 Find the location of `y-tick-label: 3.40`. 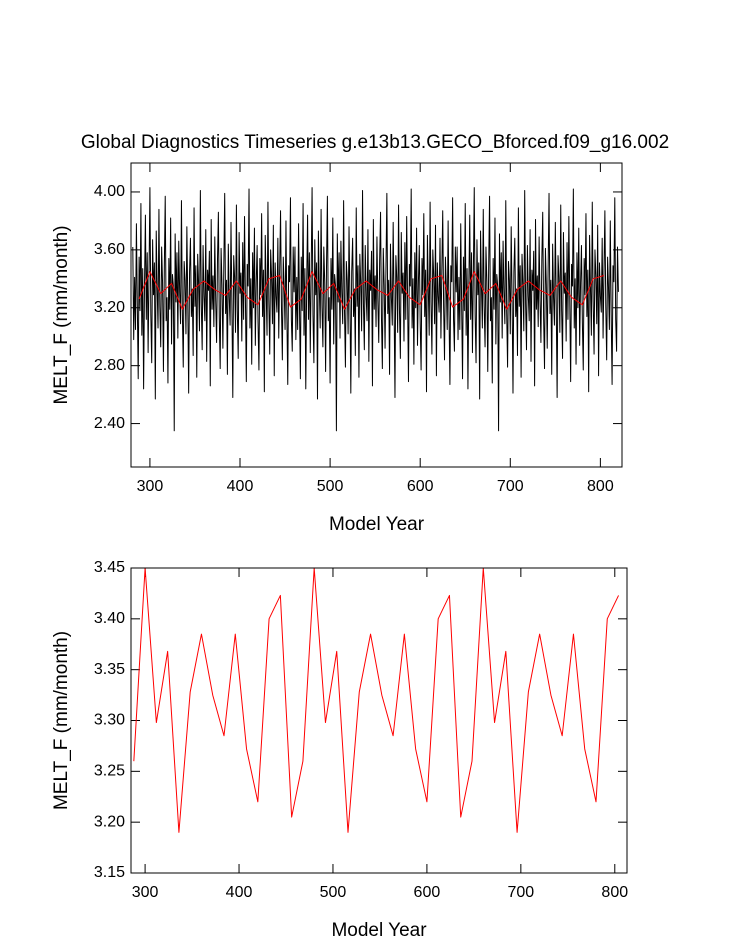

y-tick-label: 3.40 is located at coordinates (109, 618).